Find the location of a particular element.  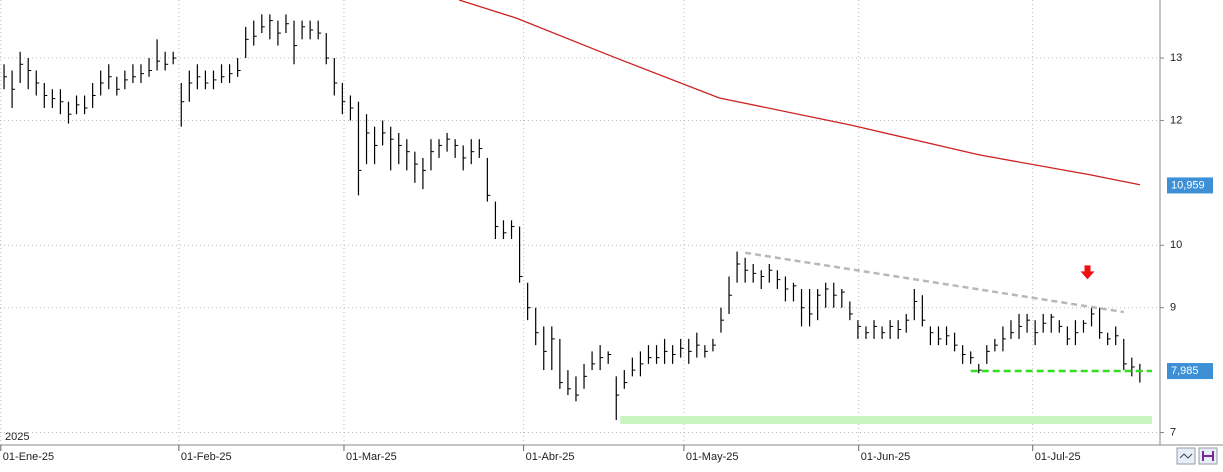

home-icon is located at coordinates (1208, 456).